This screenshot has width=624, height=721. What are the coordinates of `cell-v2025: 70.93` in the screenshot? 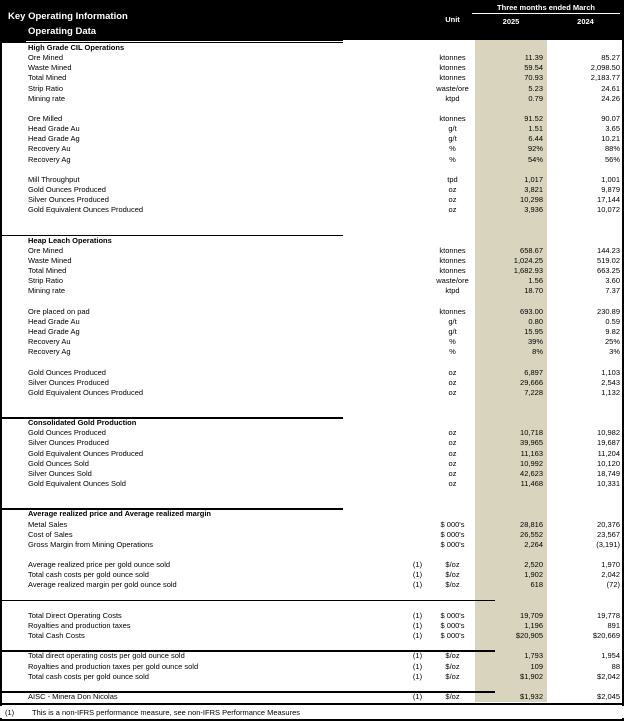 It's located at (533, 78).